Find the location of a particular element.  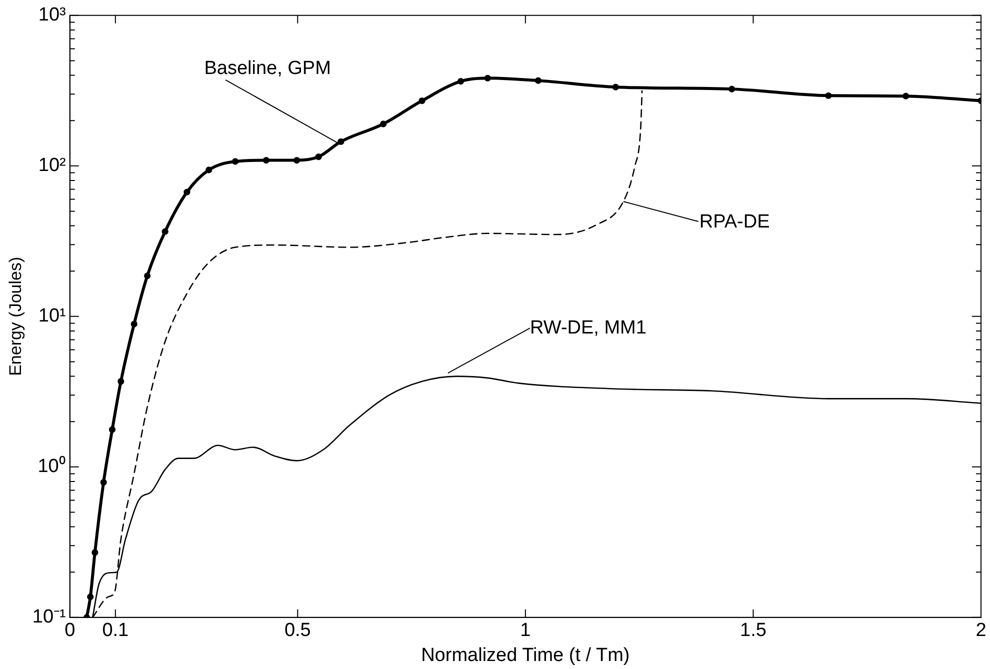

y-tick-label: 10⁻¹ is located at coordinates (49, 617).